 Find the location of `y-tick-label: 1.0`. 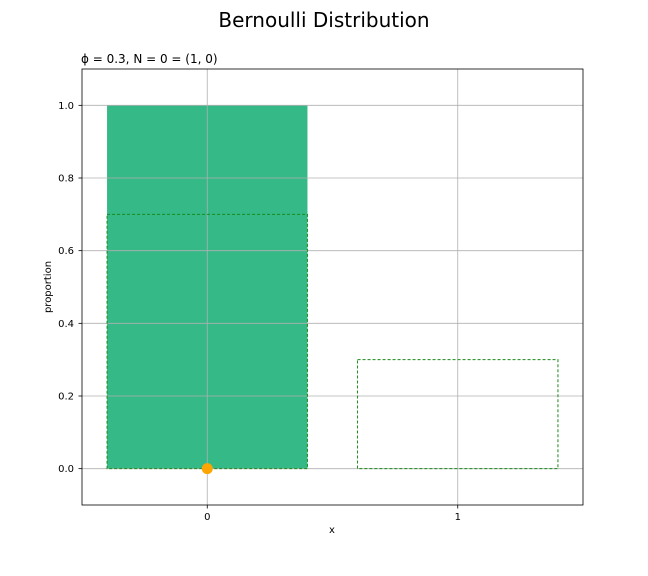

y-tick-label: 1.0 is located at coordinates (66, 106).